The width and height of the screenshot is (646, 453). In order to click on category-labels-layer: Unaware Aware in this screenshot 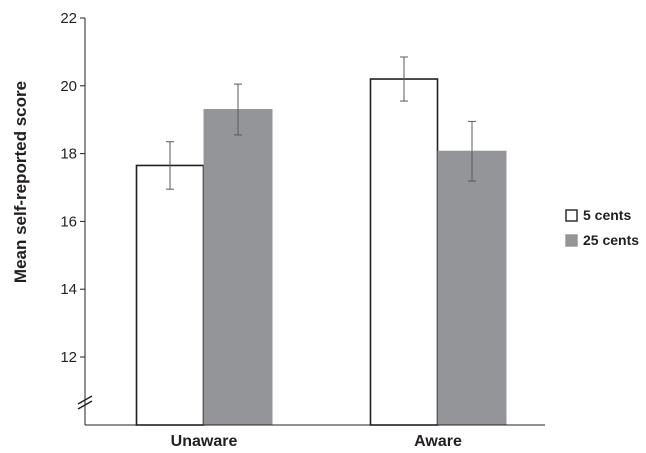, I will do `click(316, 441)`.